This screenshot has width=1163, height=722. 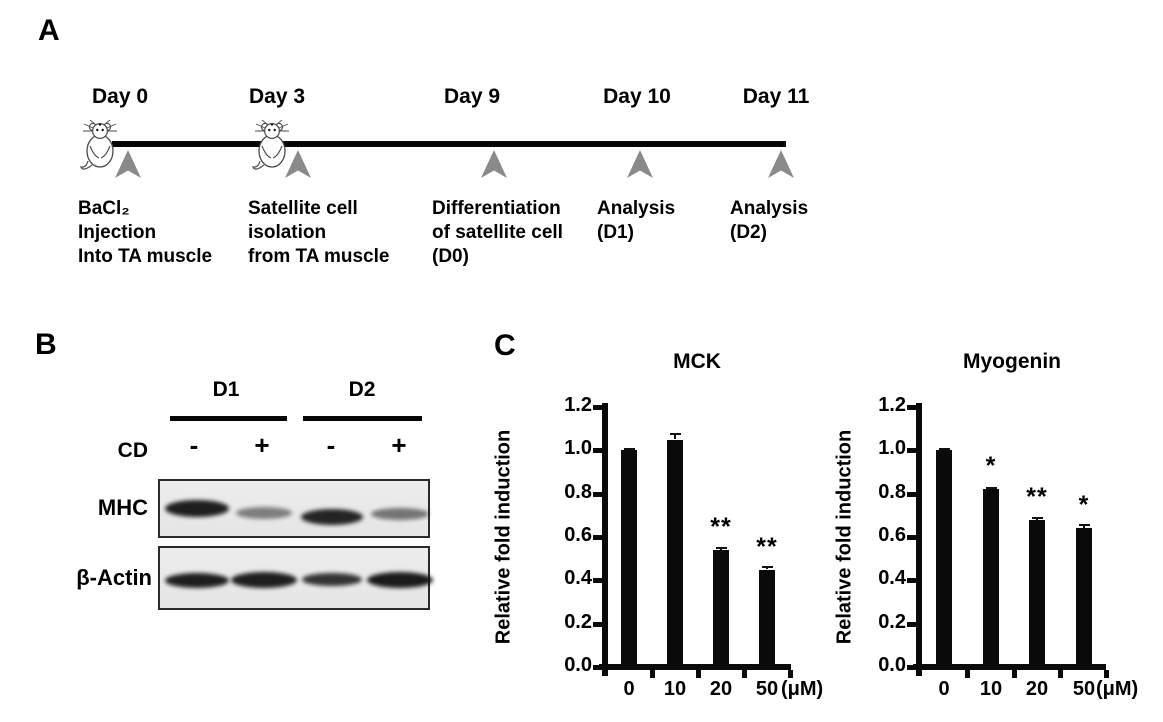 What do you see at coordinates (496, 208) in the screenshot?
I see `timeline-event-description-line: Differentiation` at bounding box center [496, 208].